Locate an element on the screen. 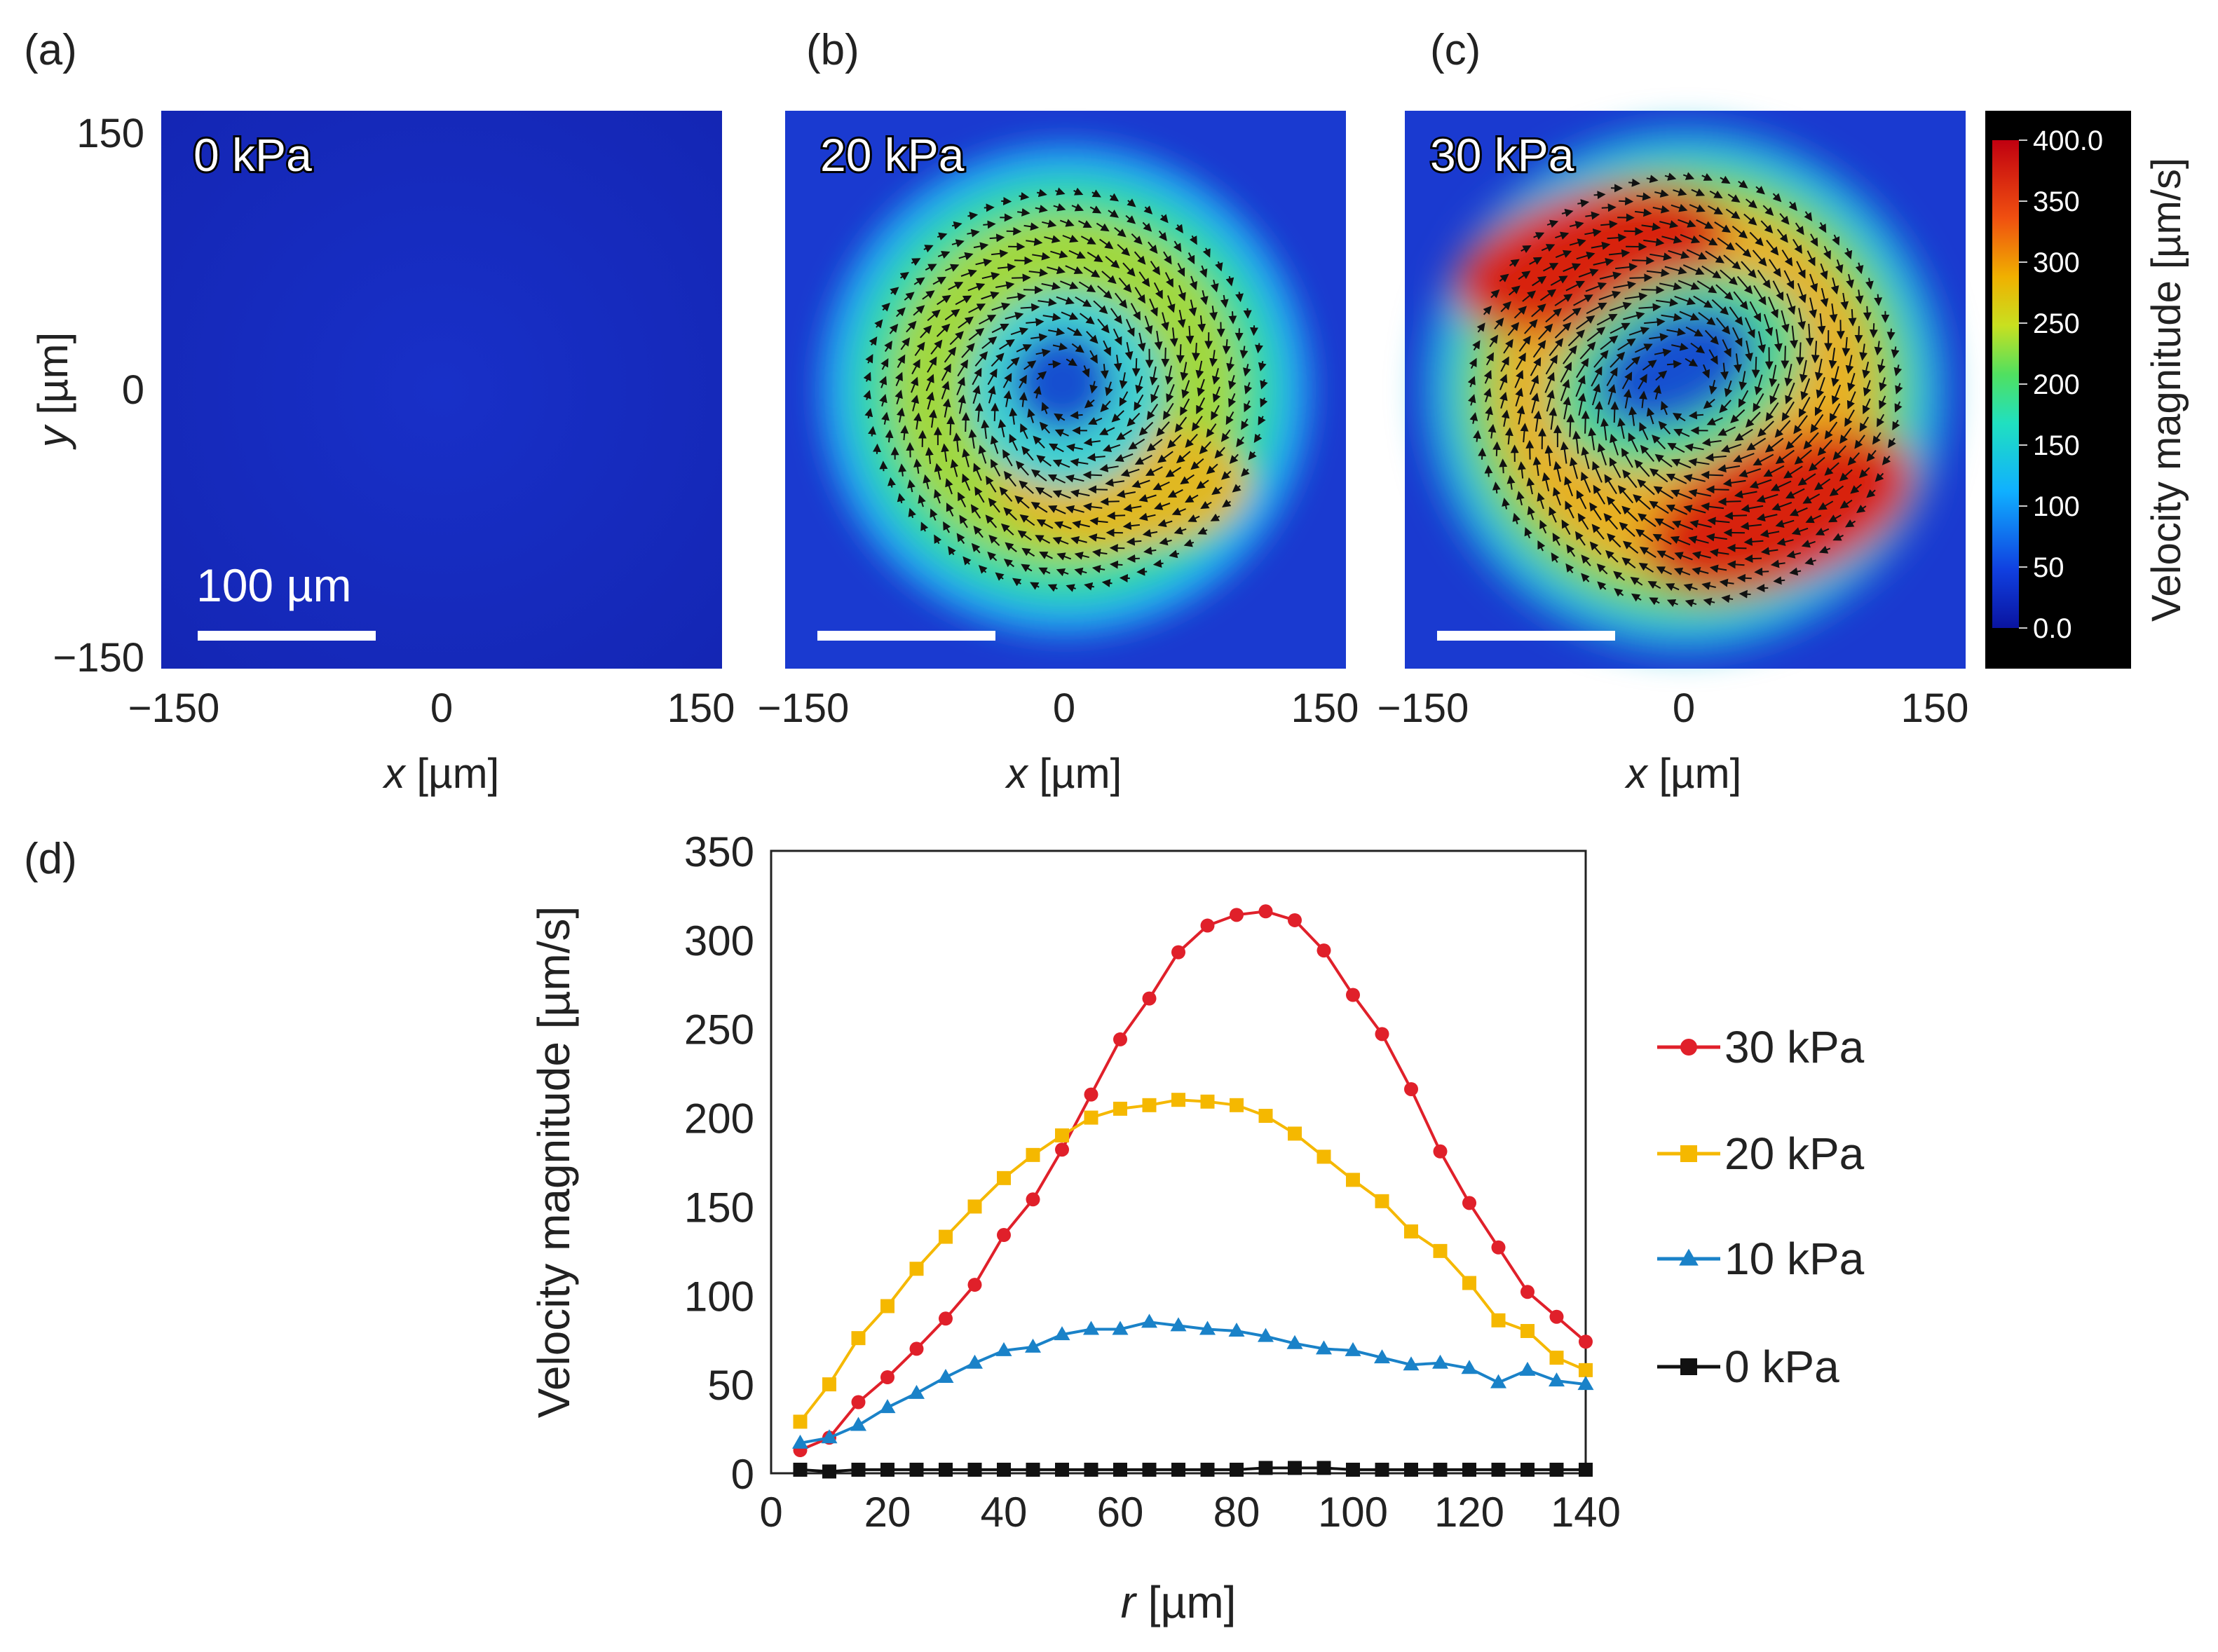  legend-item: 20 kPa is located at coordinates (1761, 1154).